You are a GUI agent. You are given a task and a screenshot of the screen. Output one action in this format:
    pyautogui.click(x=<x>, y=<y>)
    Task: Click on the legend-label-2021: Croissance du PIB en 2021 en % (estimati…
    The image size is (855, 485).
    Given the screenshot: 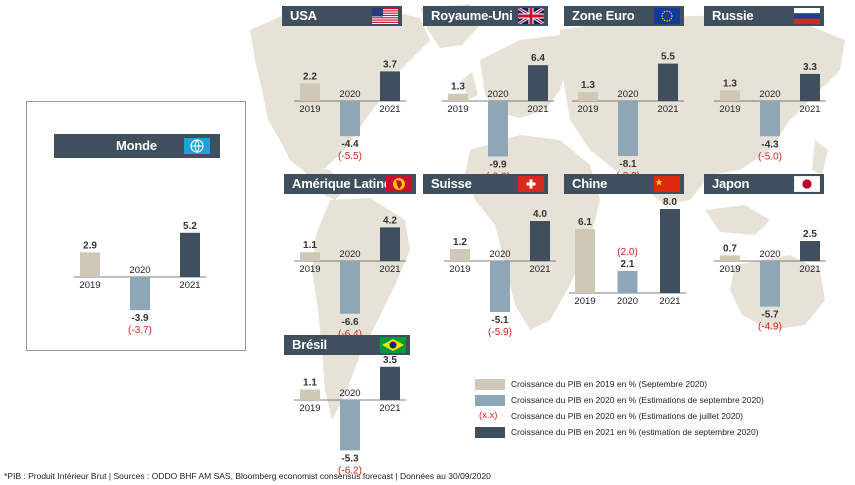 What is the action you would take?
    pyautogui.click(x=635, y=432)
    